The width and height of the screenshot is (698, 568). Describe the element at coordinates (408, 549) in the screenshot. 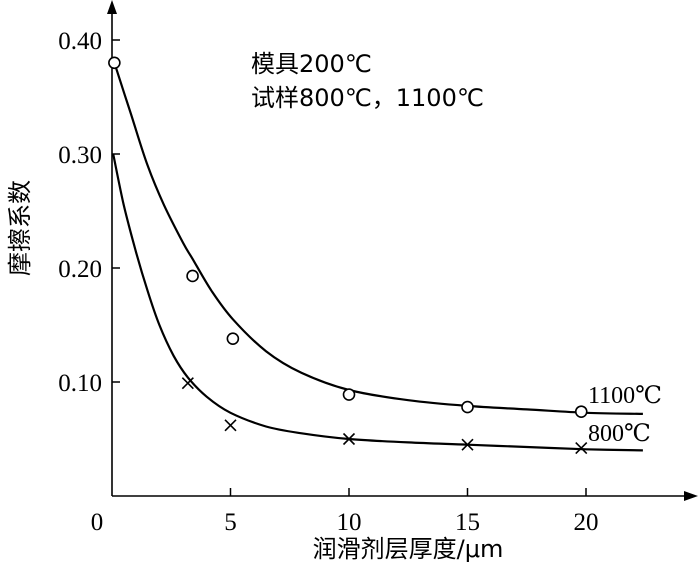

I see `x-axis-title: 润滑剂层厚度/μm` at that location.